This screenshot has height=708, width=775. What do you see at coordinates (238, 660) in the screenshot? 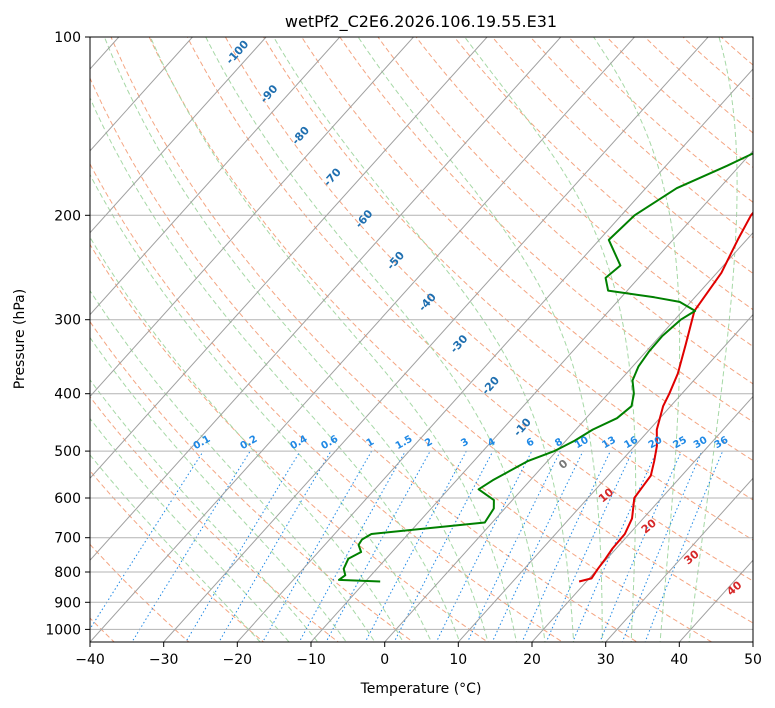
I see `x-tick-label: −20` at bounding box center [238, 660].